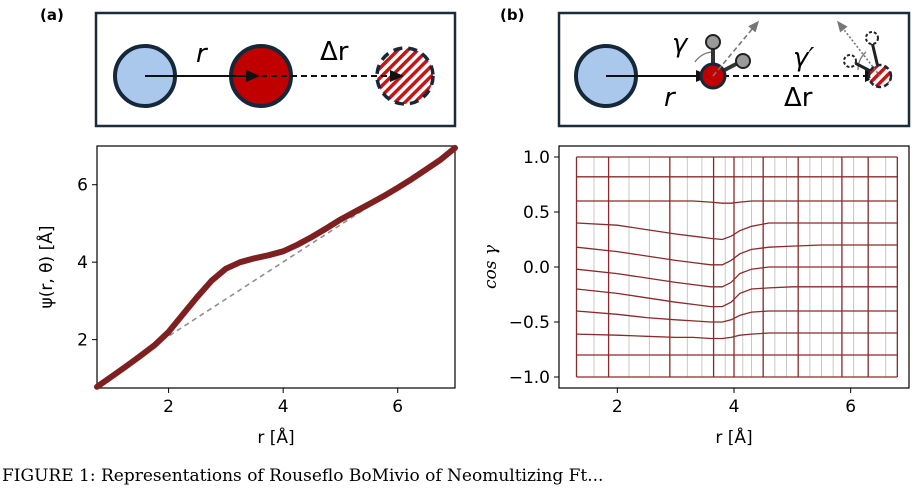  Describe the element at coordinates (850, 407) in the screenshot. I see `chart-b-xtick-label: 6` at that location.